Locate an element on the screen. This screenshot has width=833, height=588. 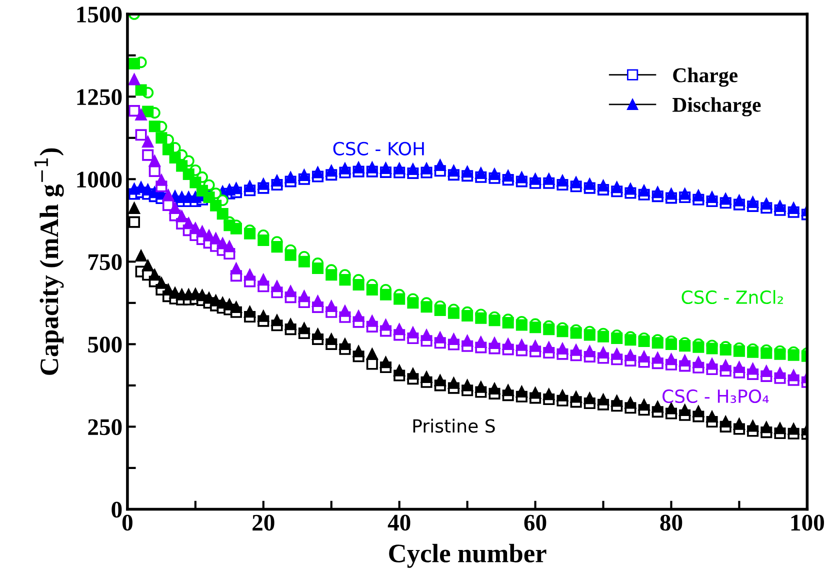
legend-label: Charge is located at coordinates (705, 77).